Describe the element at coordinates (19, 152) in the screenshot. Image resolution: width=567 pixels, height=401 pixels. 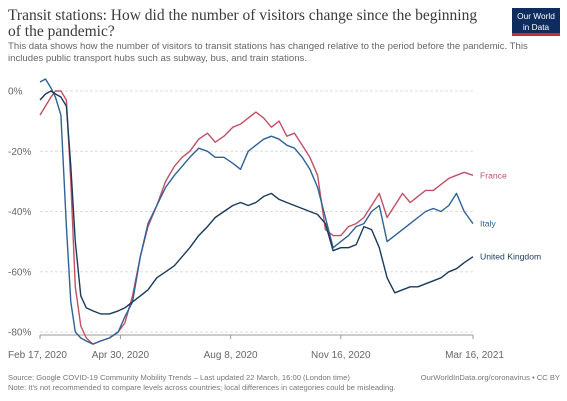
I see `y-tick-label: -20%` at that location.